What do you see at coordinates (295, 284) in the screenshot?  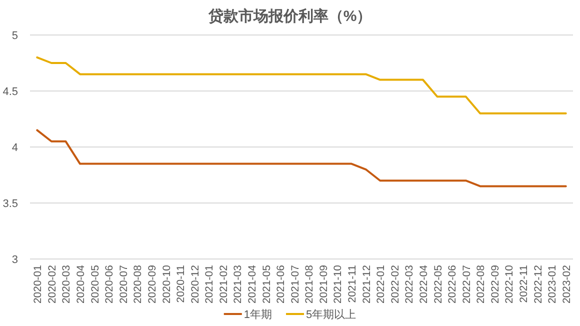 I see `x-tick-label: 2021-07` at bounding box center [295, 284].